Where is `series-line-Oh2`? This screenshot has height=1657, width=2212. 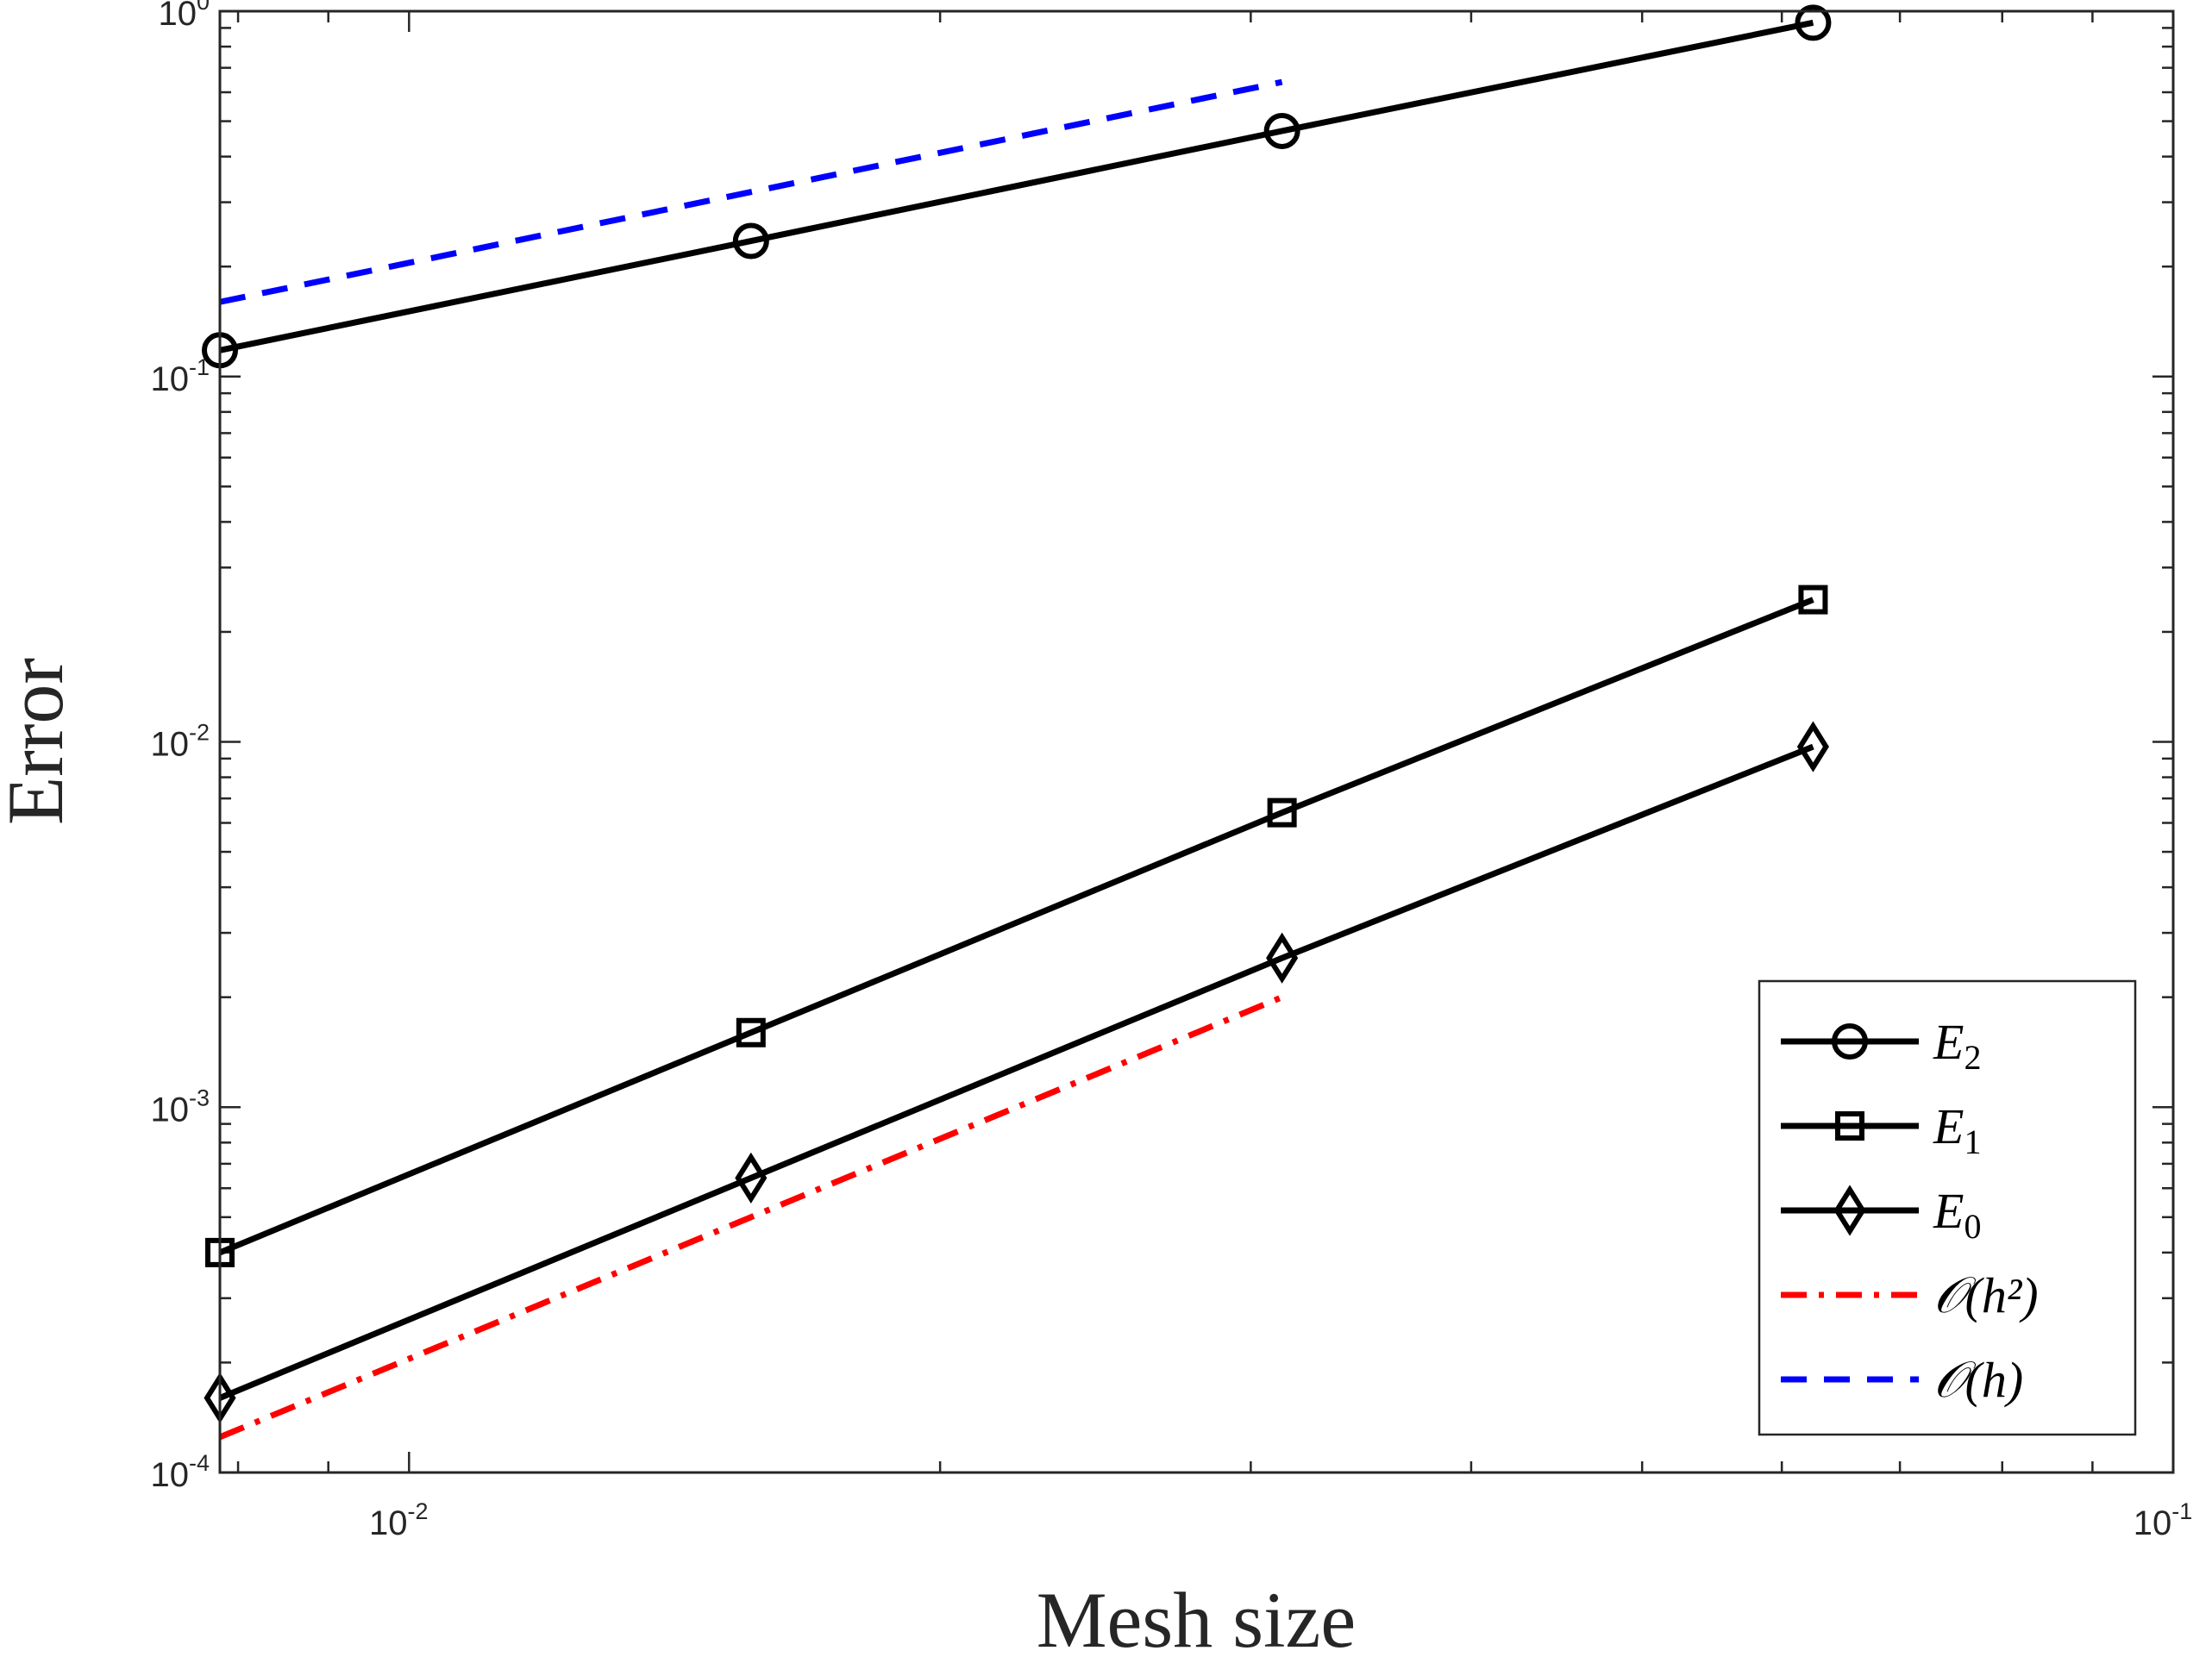 series-line-Oh2 is located at coordinates (750, 1218).